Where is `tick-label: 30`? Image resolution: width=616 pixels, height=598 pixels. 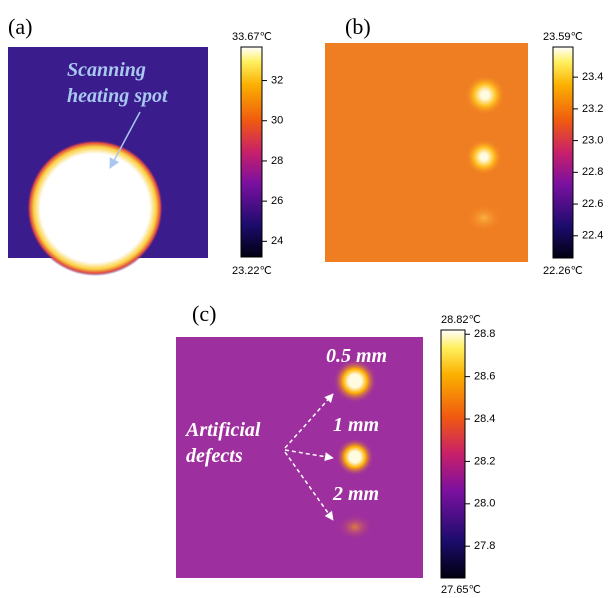 tick-label: 30 is located at coordinates (277, 121).